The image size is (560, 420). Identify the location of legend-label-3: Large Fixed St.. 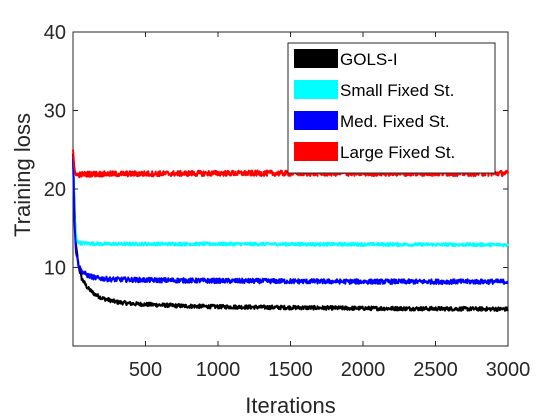
(397, 152).